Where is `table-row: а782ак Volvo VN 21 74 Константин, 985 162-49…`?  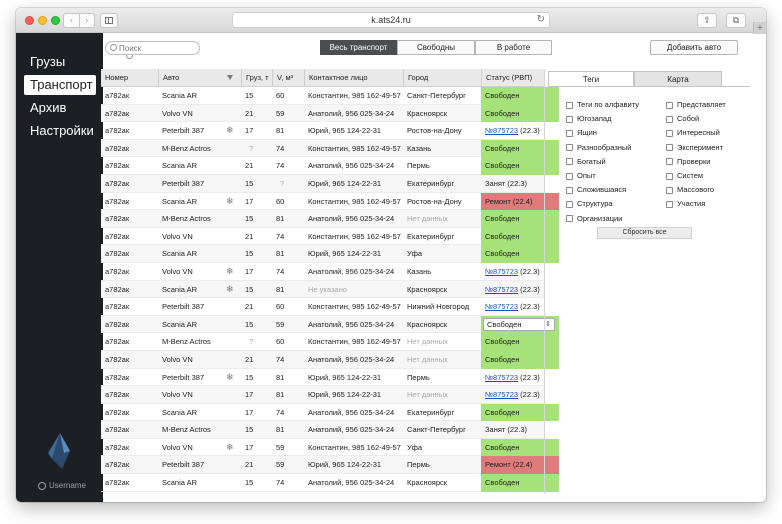
table-row: а782ак Volvo VN 21 74 Константин, 985 162-49… is located at coordinates (330, 236).